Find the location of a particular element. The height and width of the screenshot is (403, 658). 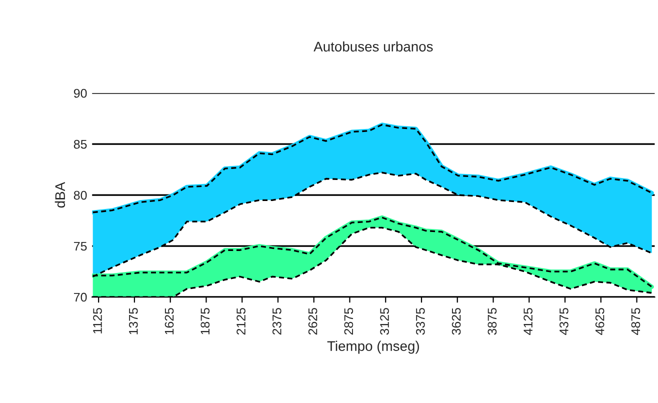

y-tick-label: 75 is located at coordinates (80, 246).